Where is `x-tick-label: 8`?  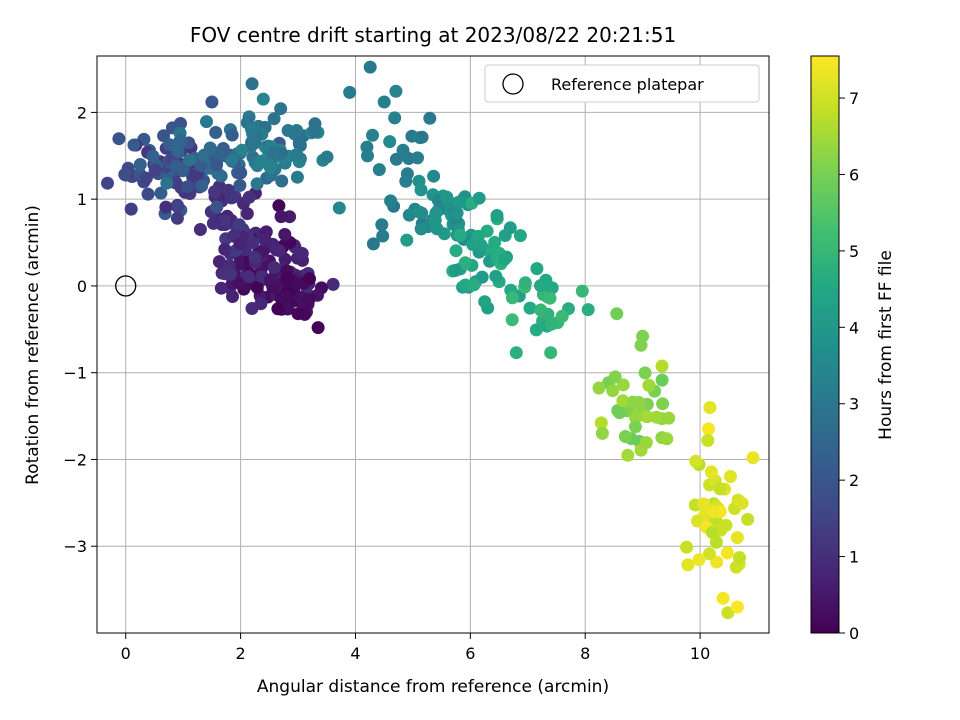 x-tick-label: 8 is located at coordinates (585, 653).